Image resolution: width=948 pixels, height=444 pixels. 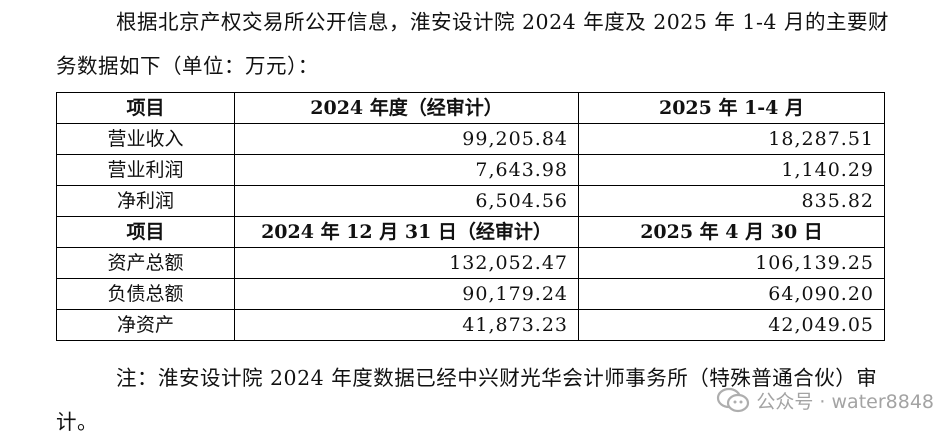 What do you see at coordinates (145, 139) in the screenshot?
I see `row-label: 营业收入` at bounding box center [145, 139].